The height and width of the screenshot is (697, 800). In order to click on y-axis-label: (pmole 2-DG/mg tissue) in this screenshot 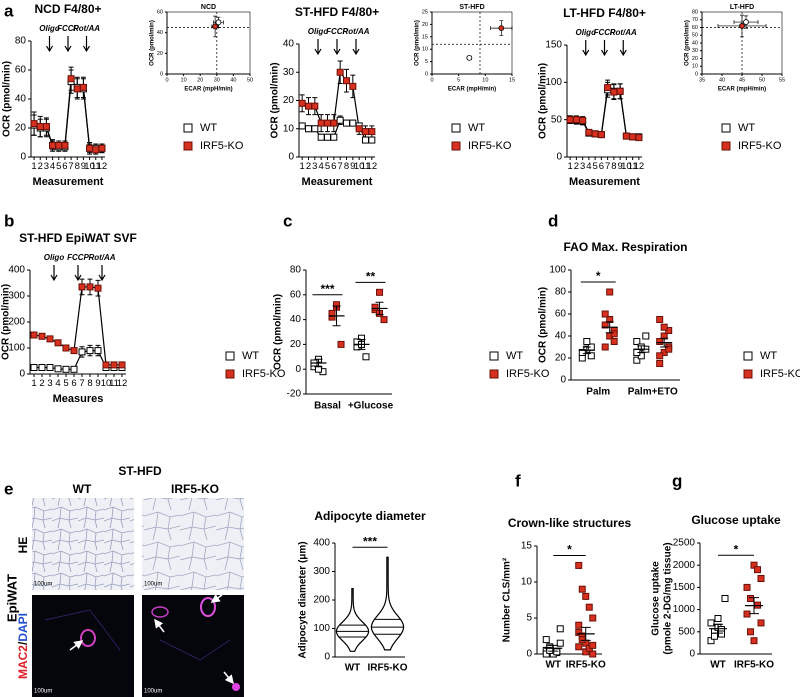, I will do `click(668, 598)`.